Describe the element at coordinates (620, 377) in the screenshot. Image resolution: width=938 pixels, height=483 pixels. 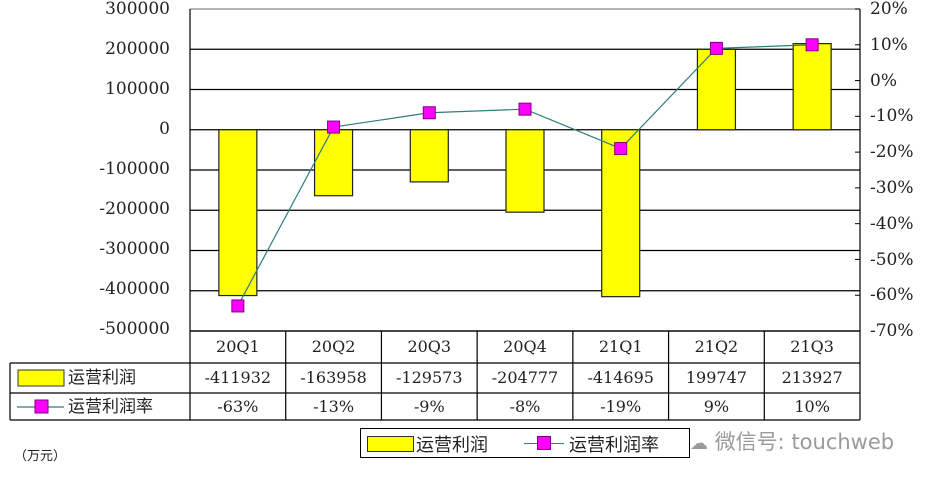
I see `table-cell: -414695` at that location.